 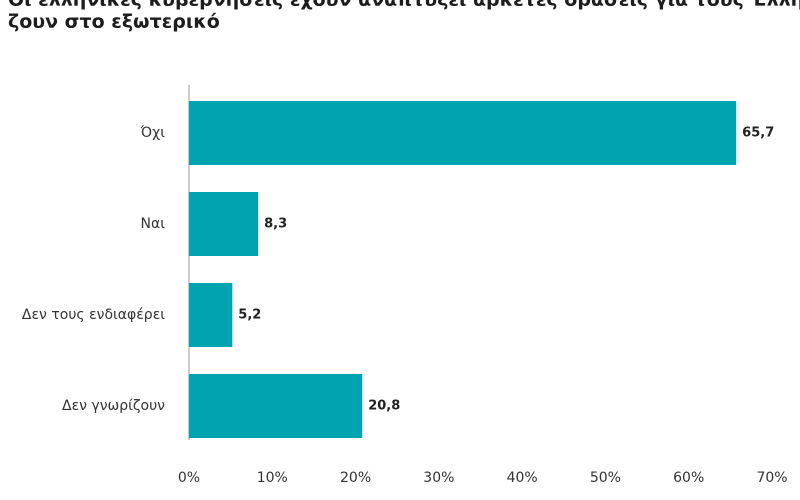 I want to click on y-tick-label: Όχι, so click(x=152, y=133).